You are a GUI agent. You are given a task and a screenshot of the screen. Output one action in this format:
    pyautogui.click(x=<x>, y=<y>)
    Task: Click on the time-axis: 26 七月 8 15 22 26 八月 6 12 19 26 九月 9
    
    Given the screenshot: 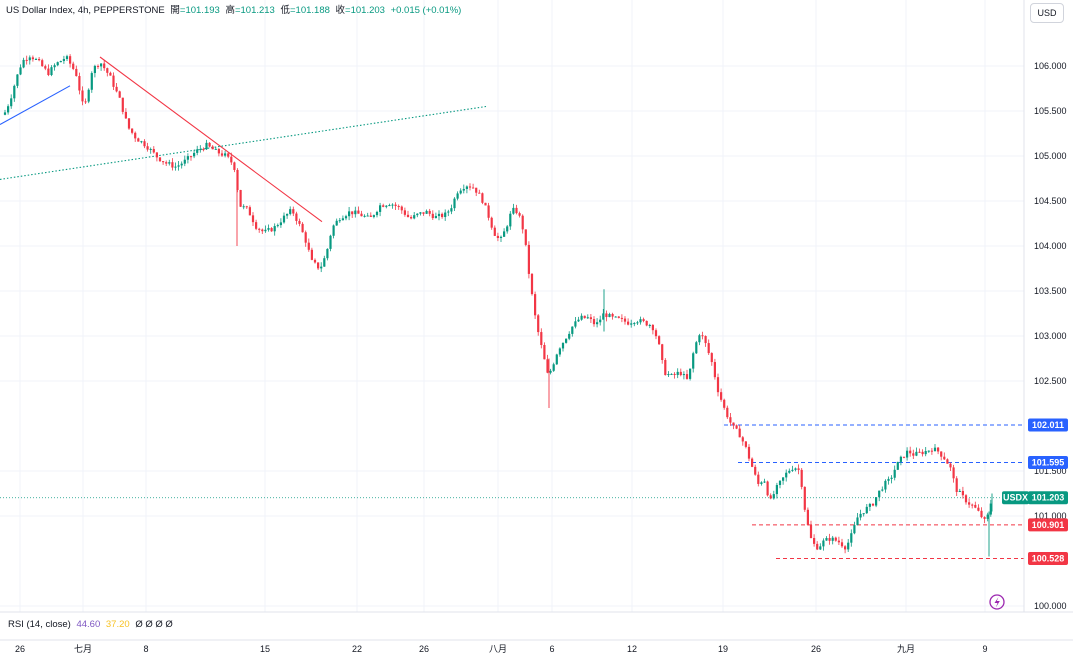 What is the action you would take?
    pyautogui.click(x=501, y=649)
    